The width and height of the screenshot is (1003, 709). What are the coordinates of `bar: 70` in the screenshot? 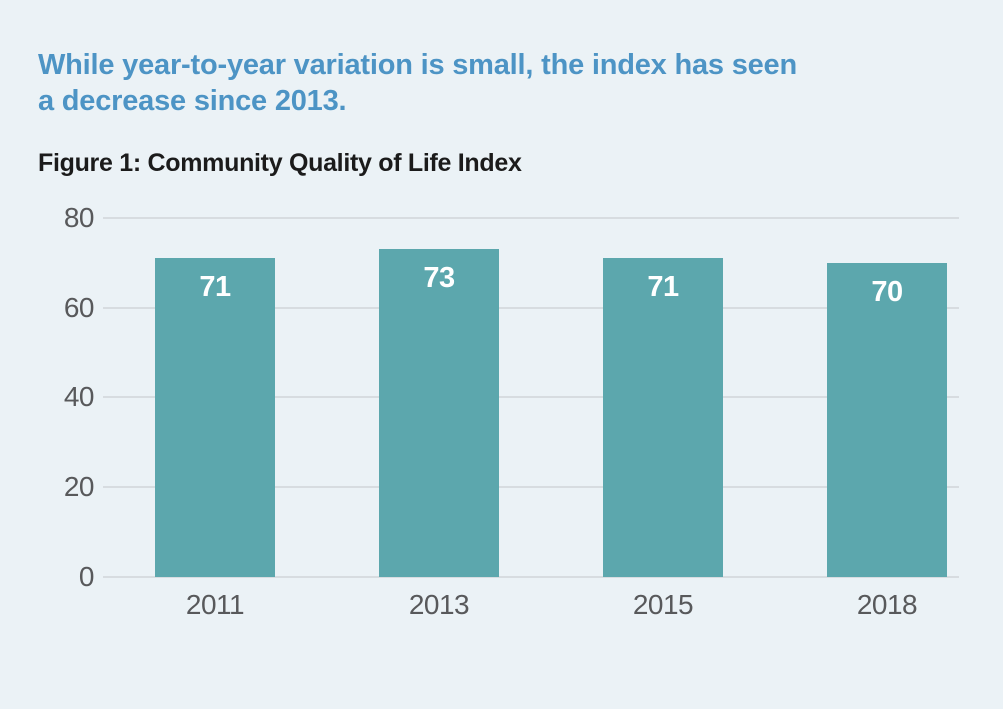 It's located at (887, 419).